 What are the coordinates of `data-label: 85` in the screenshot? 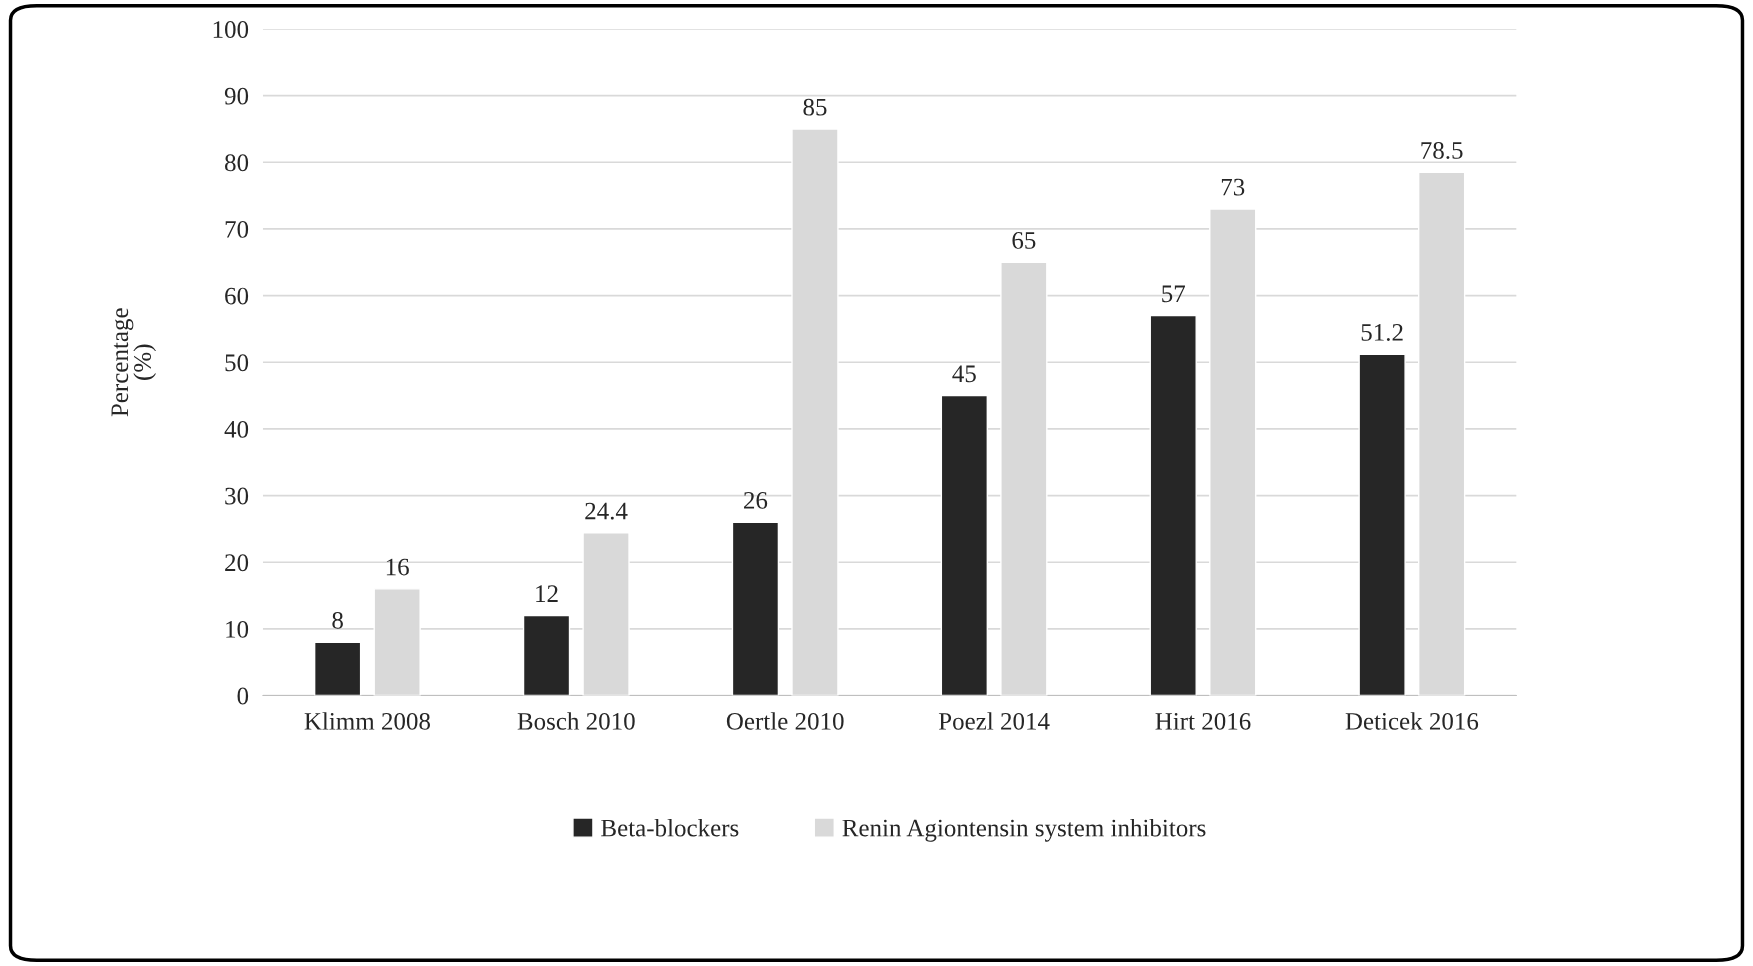 It's located at (815, 107).